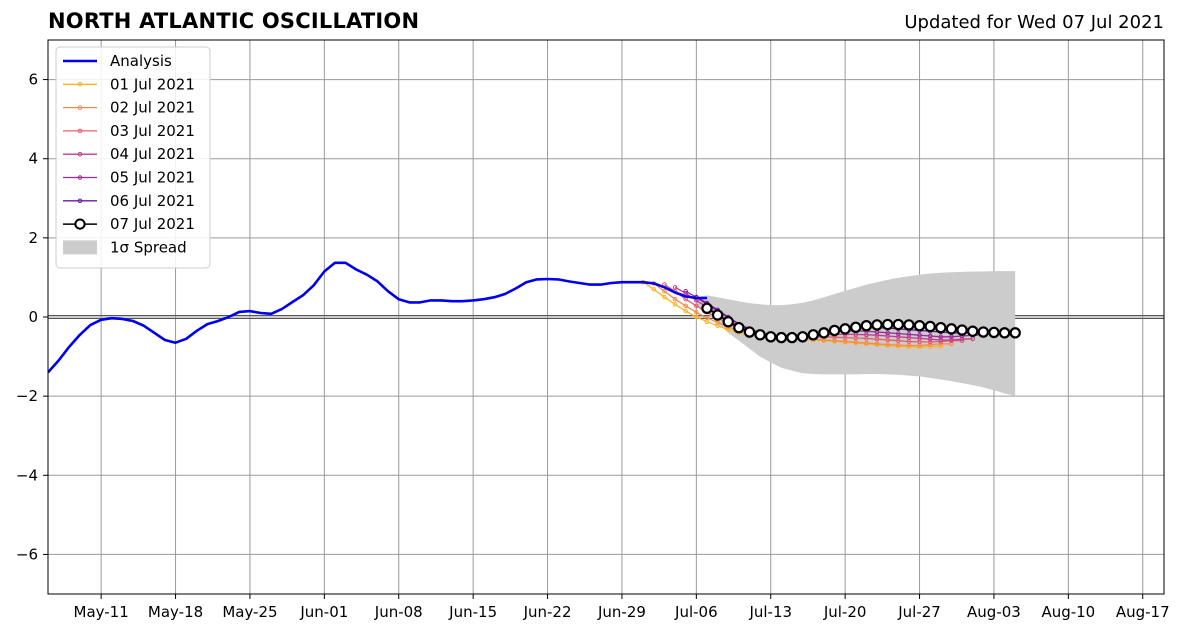 The image size is (1184, 633). I want to click on y-tick-label: 6, so click(33, 80).